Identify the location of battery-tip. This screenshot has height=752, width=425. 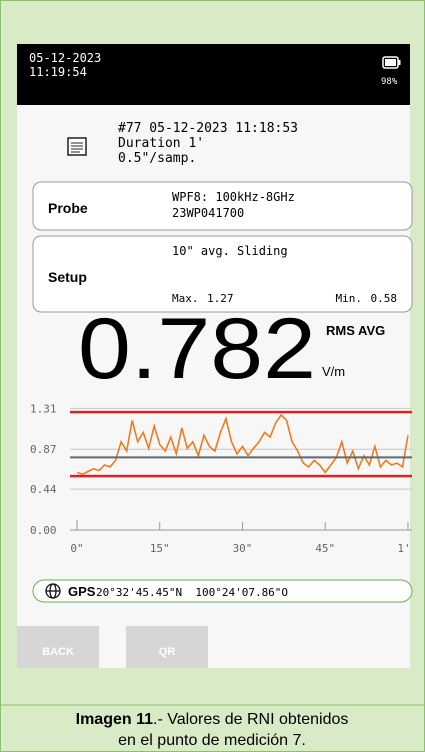
(399, 62).